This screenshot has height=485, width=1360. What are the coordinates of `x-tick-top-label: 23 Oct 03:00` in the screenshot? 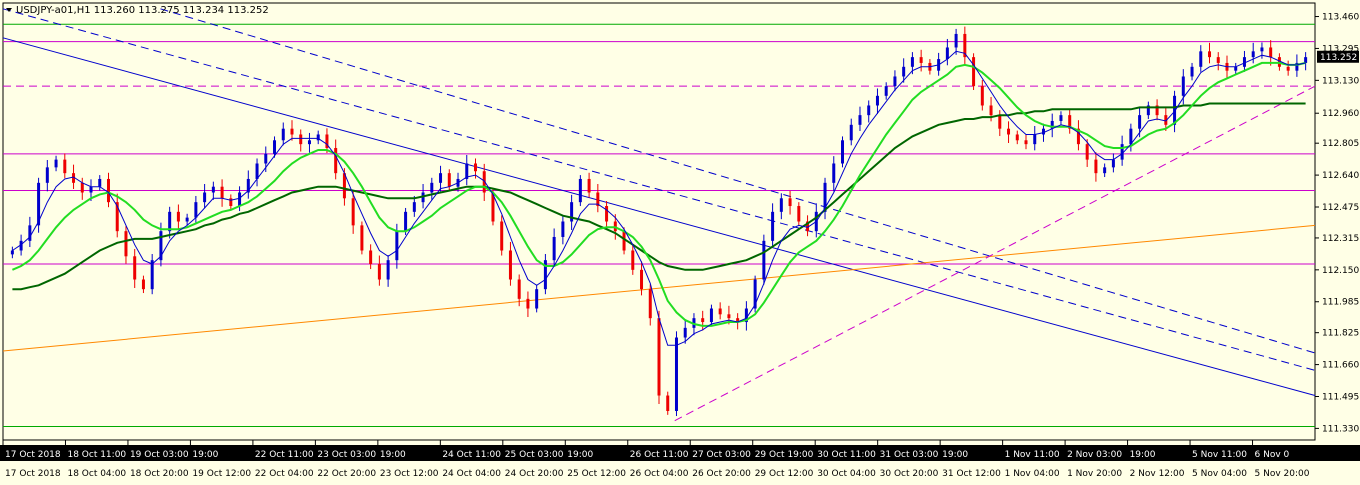 It's located at (346, 455).